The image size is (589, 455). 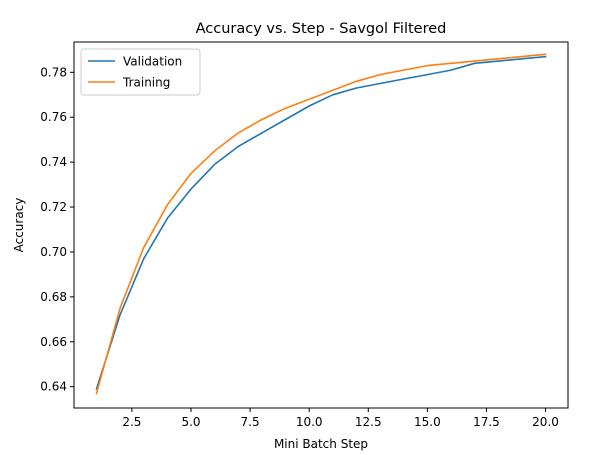 I want to click on y-tick-label: 0.78, so click(x=53, y=72).